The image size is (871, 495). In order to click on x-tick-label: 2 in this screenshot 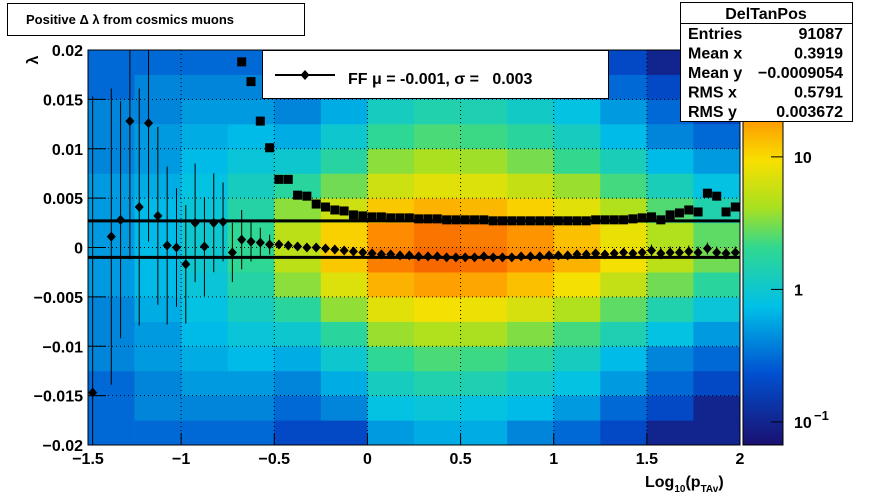, I will do `click(740, 459)`.